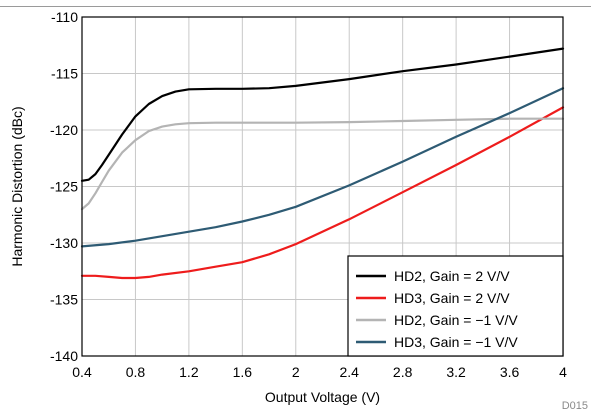  What do you see at coordinates (64, 17) in the screenshot?
I see `y-tick-label: -110` at bounding box center [64, 17].